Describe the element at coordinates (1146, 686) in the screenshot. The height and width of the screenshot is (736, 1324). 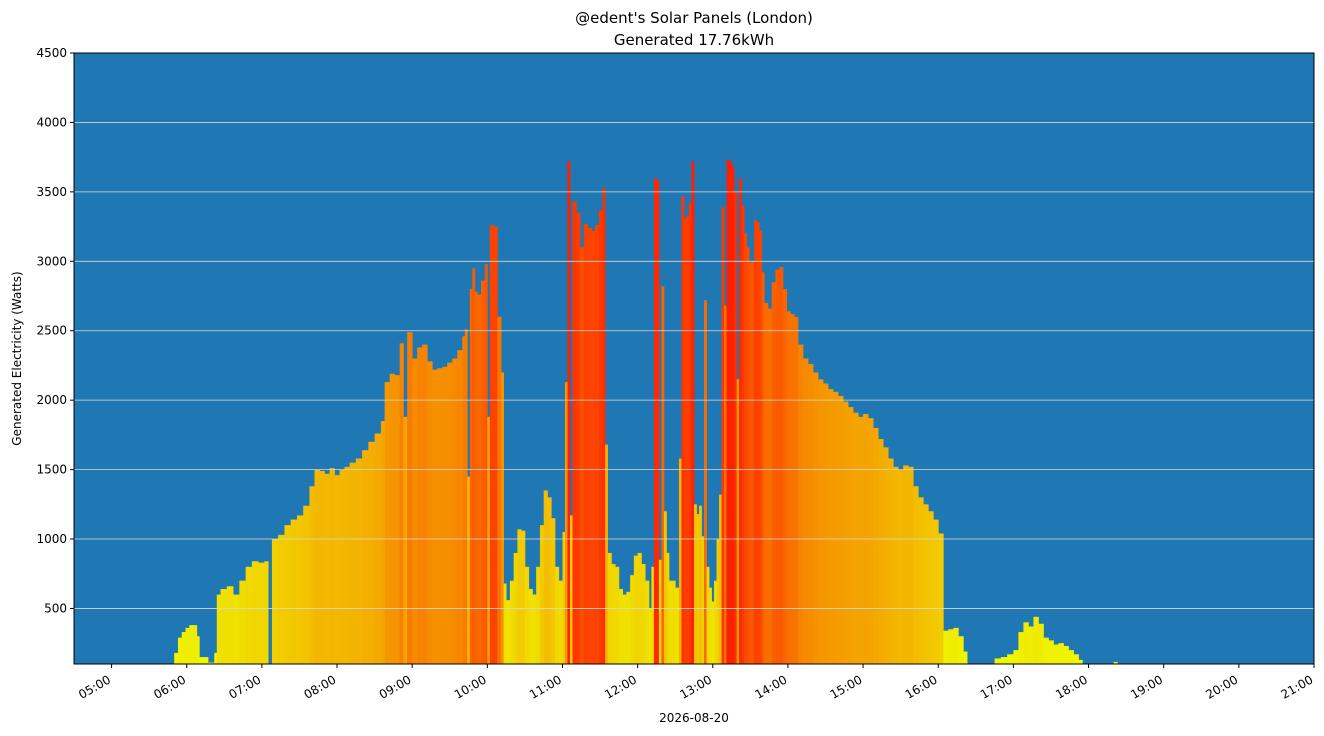
I see `x-tick-label: 19:00` at that location.